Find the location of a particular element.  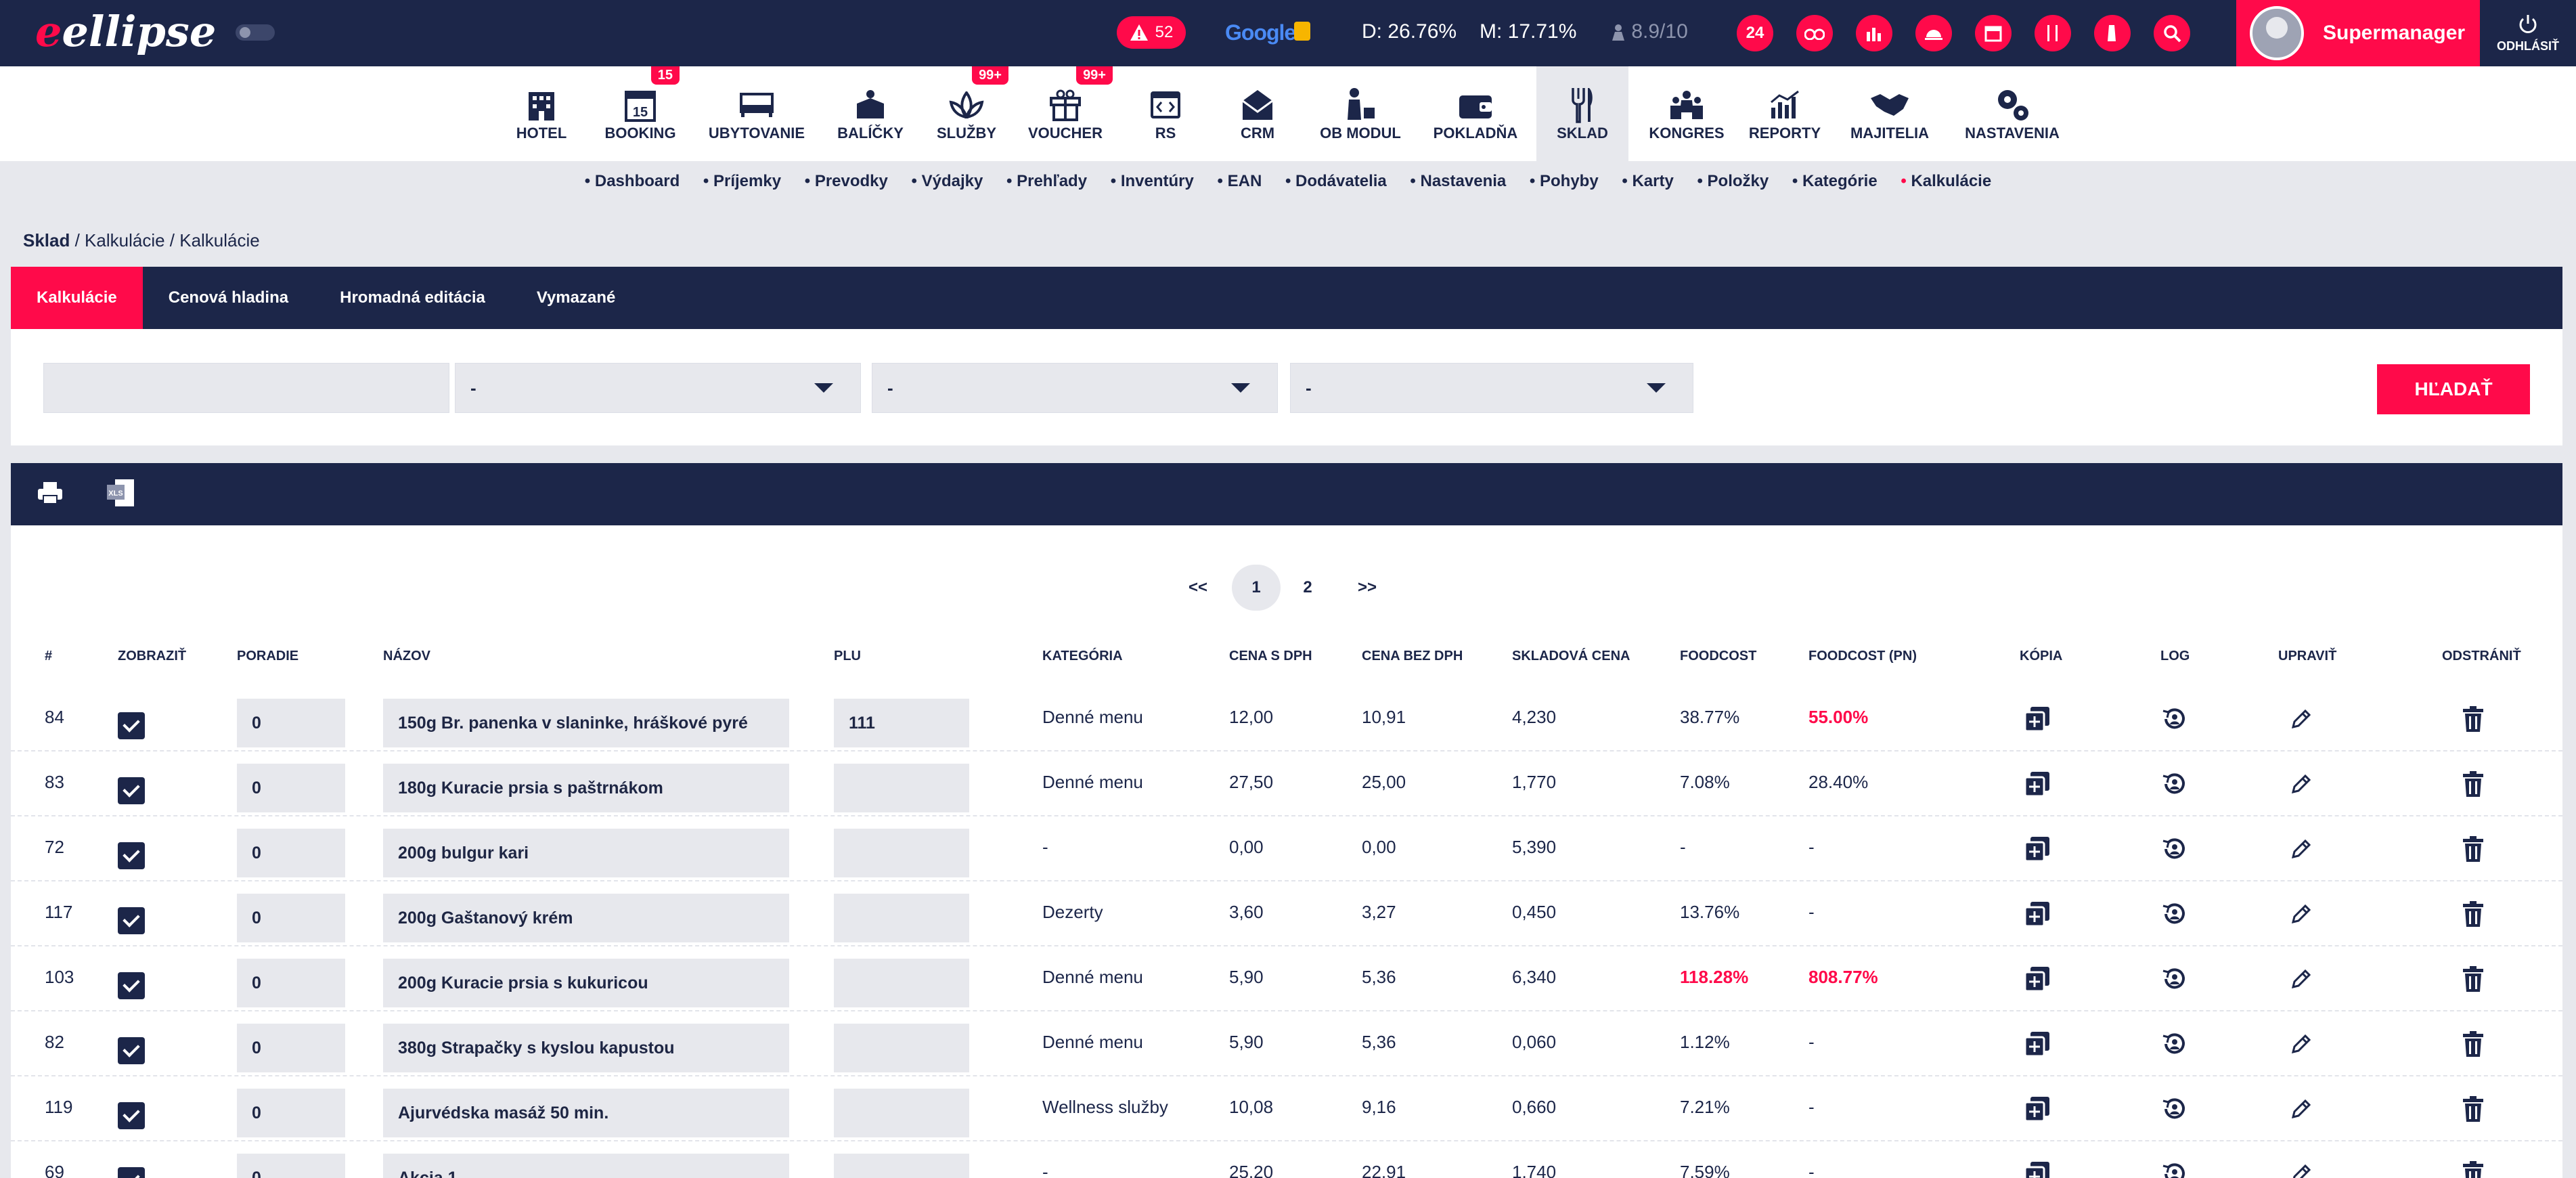

nav-balicky: BALÍČKY is located at coordinates (870, 113).